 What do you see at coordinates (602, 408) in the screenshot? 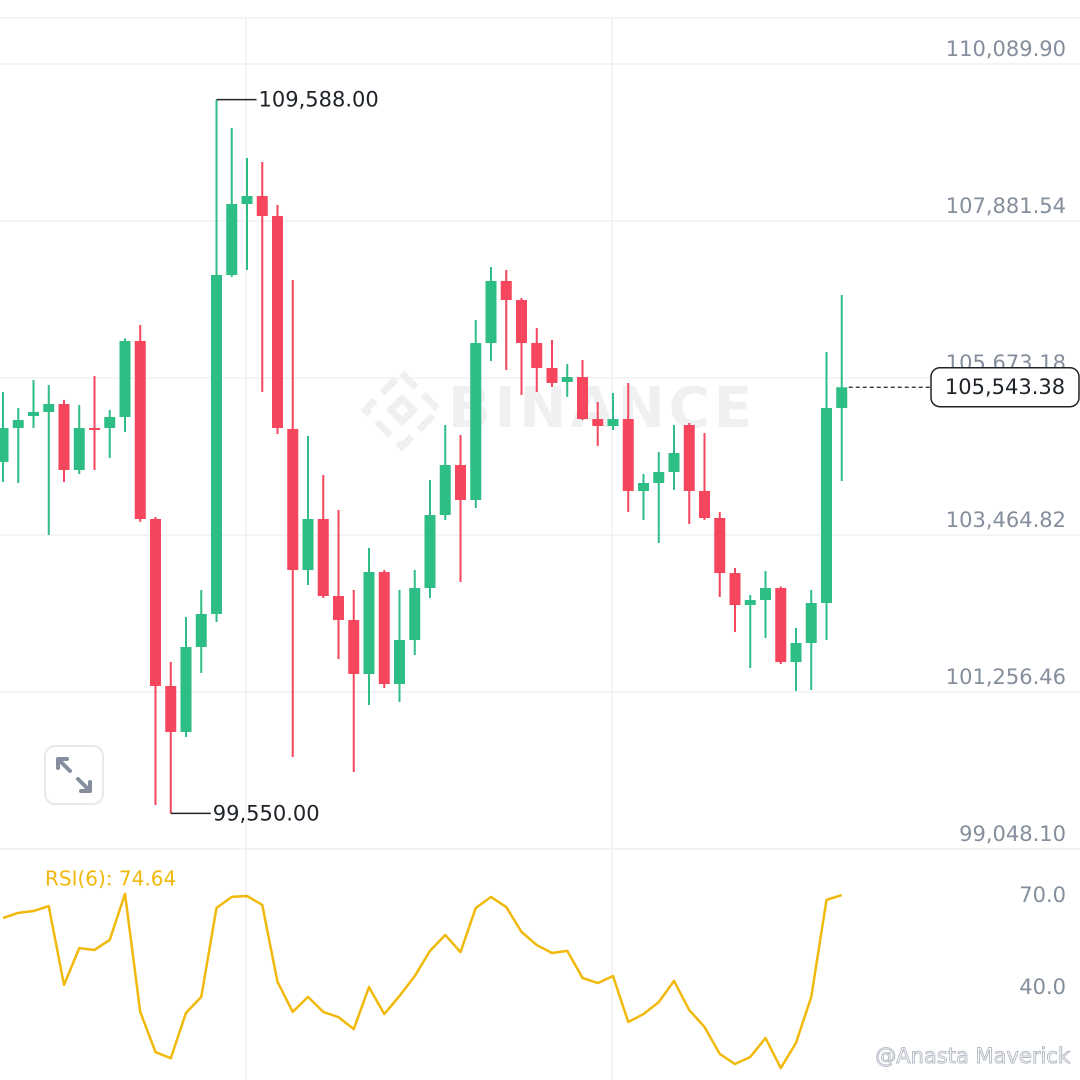
I see `watermark-text: BINANCE` at bounding box center [602, 408].